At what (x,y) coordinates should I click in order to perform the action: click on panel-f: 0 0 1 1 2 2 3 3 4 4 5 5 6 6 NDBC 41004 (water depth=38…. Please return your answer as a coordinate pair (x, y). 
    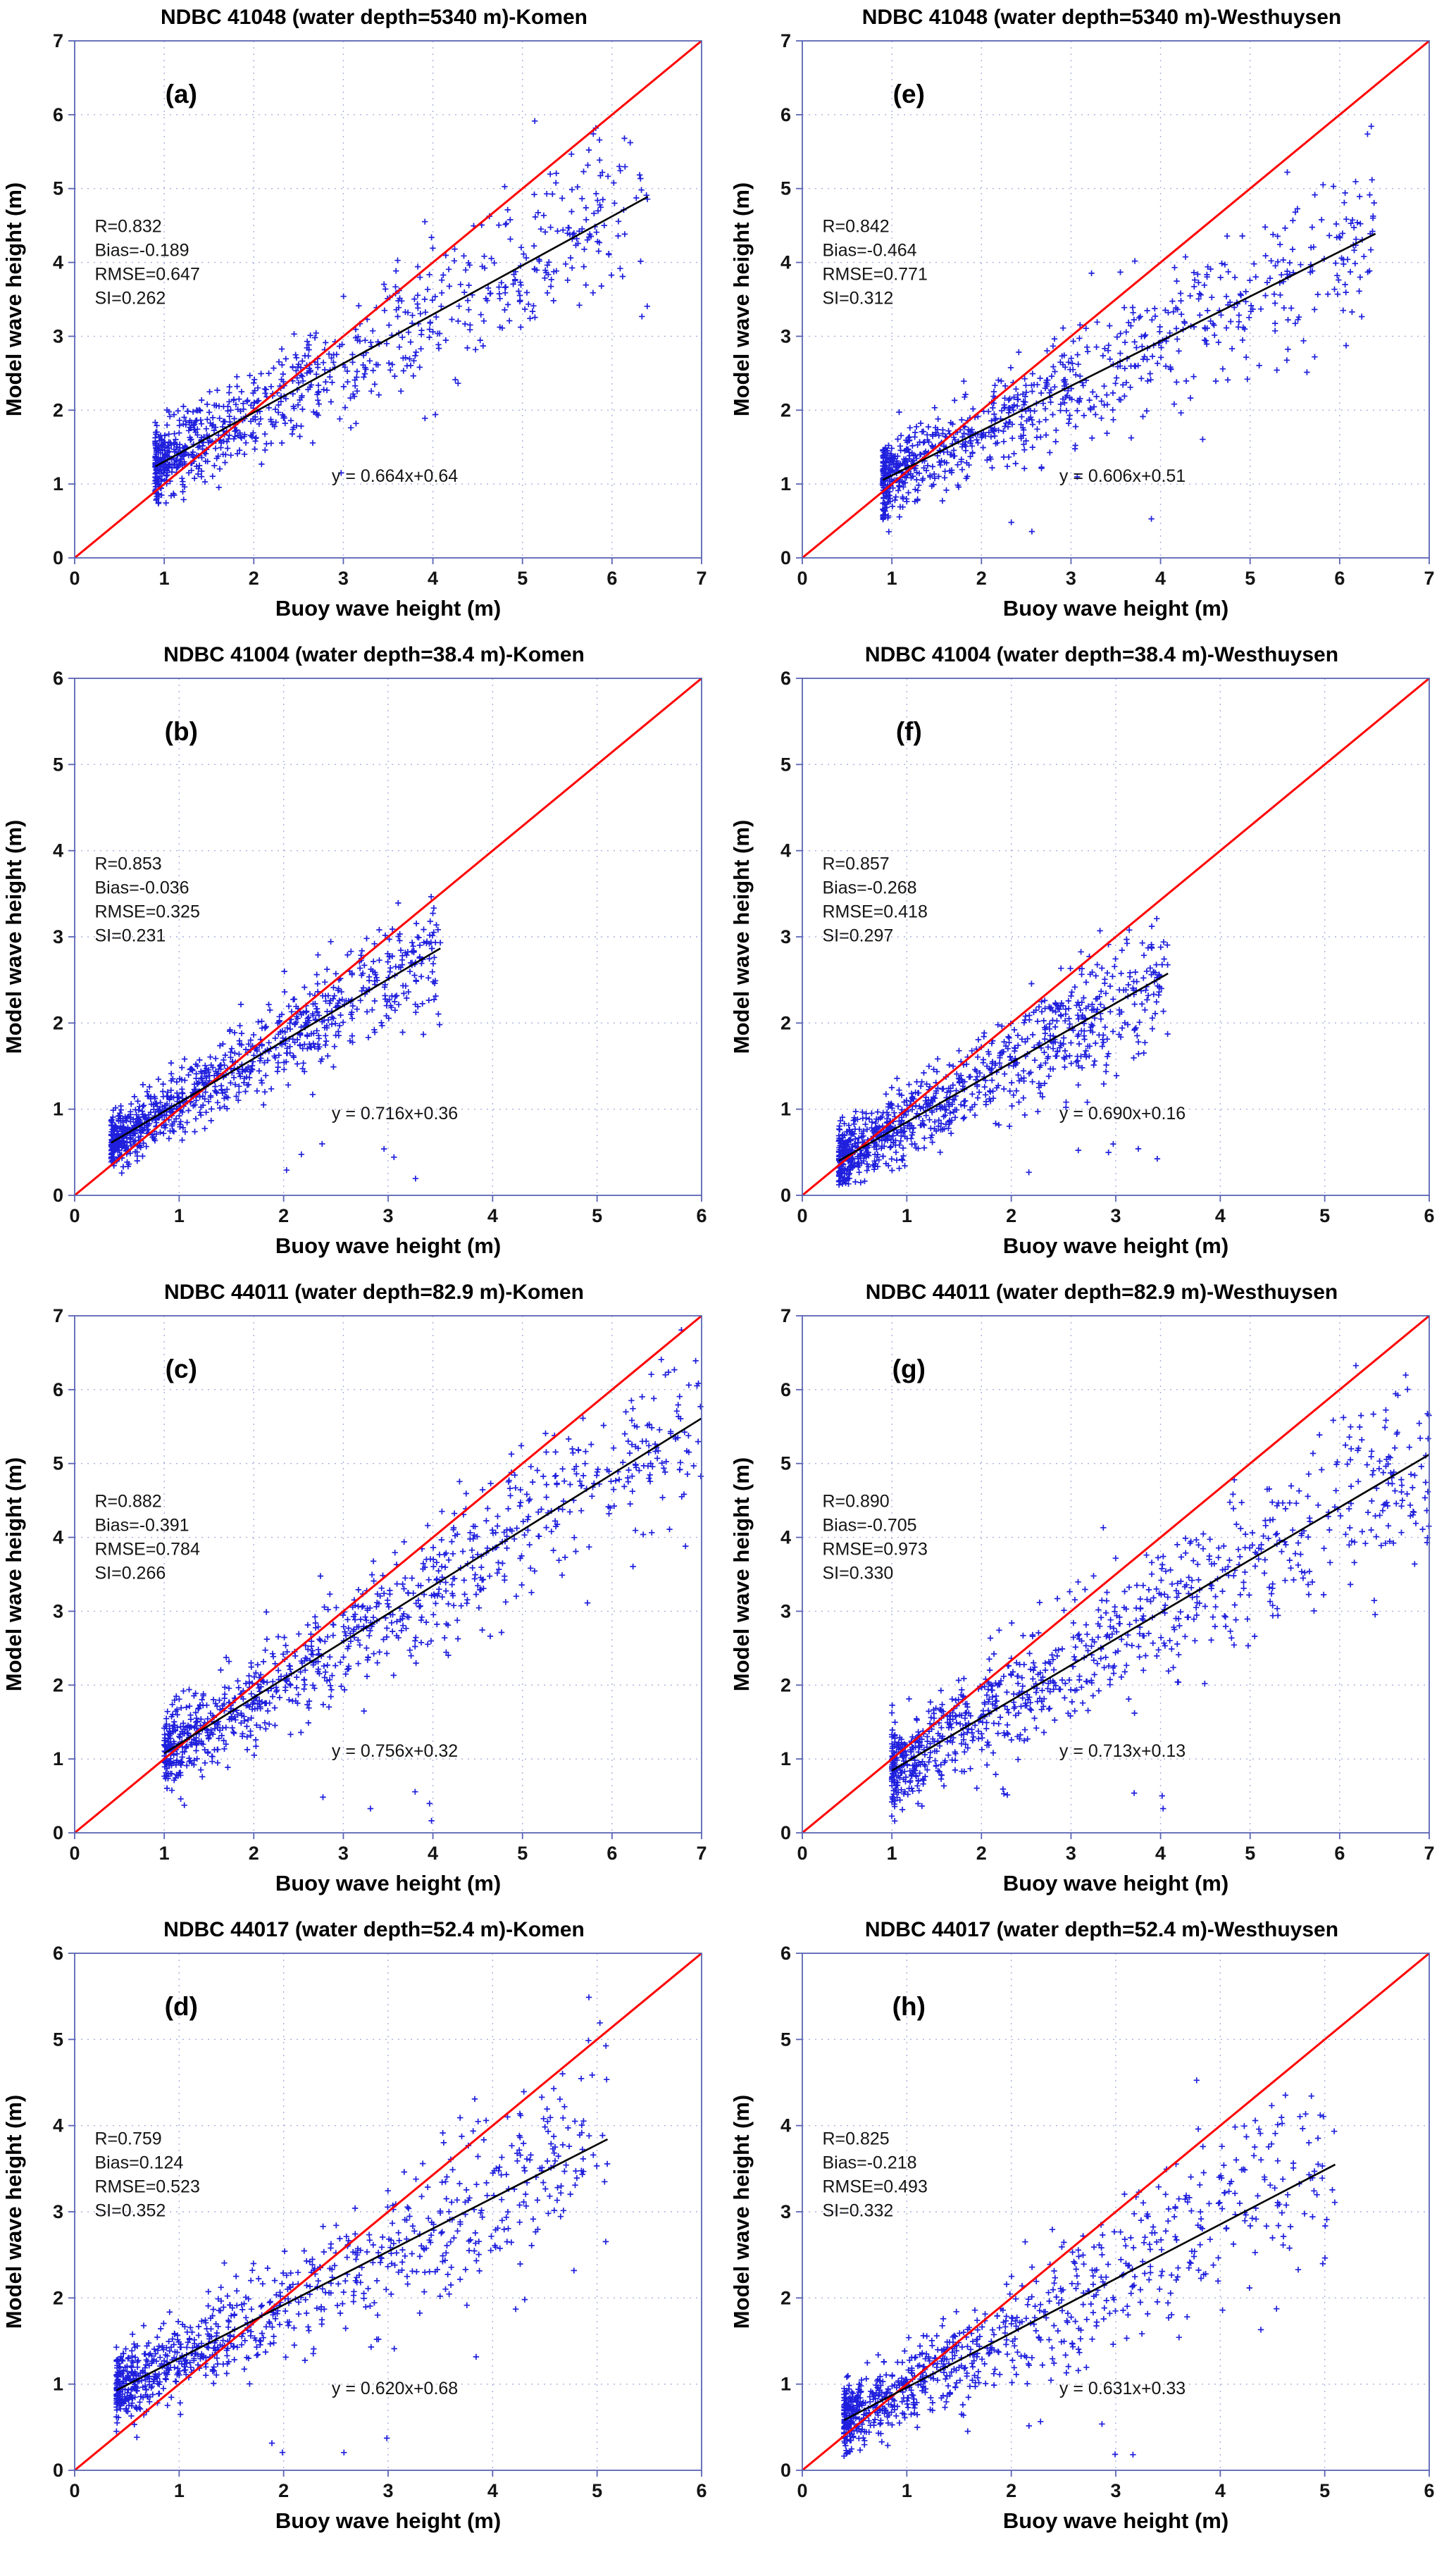
    Looking at the image, I should click on (1091, 956).